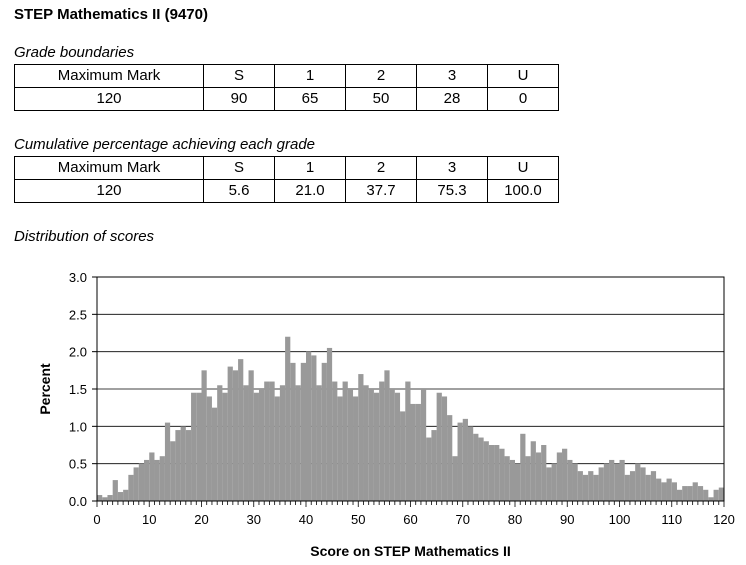 The height and width of the screenshot is (565, 746). Describe the element at coordinates (523, 191) in the screenshot. I see `table-cell: 100.0` at that location.